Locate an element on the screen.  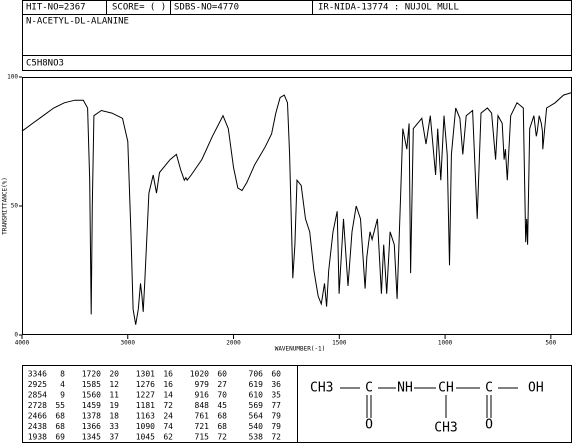
peak-wavenumber: 1720 is located at coordinates (91, 374).